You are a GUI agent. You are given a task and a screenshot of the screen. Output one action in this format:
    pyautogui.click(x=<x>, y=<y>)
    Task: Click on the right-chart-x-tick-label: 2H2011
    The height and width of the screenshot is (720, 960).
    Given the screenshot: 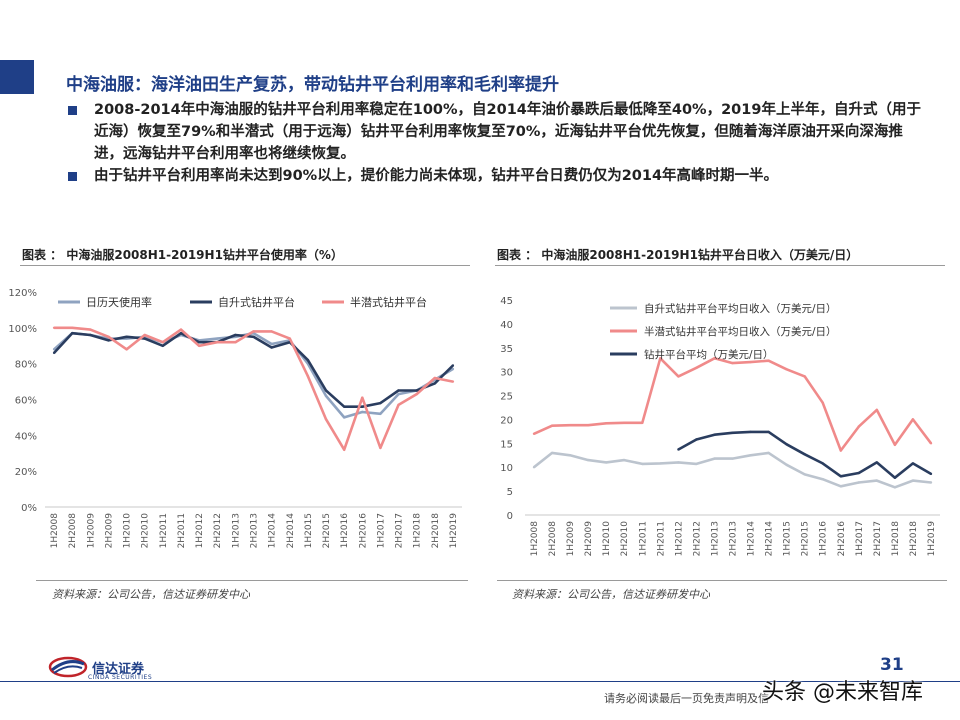 What is the action you would take?
    pyautogui.click(x=661, y=538)
    